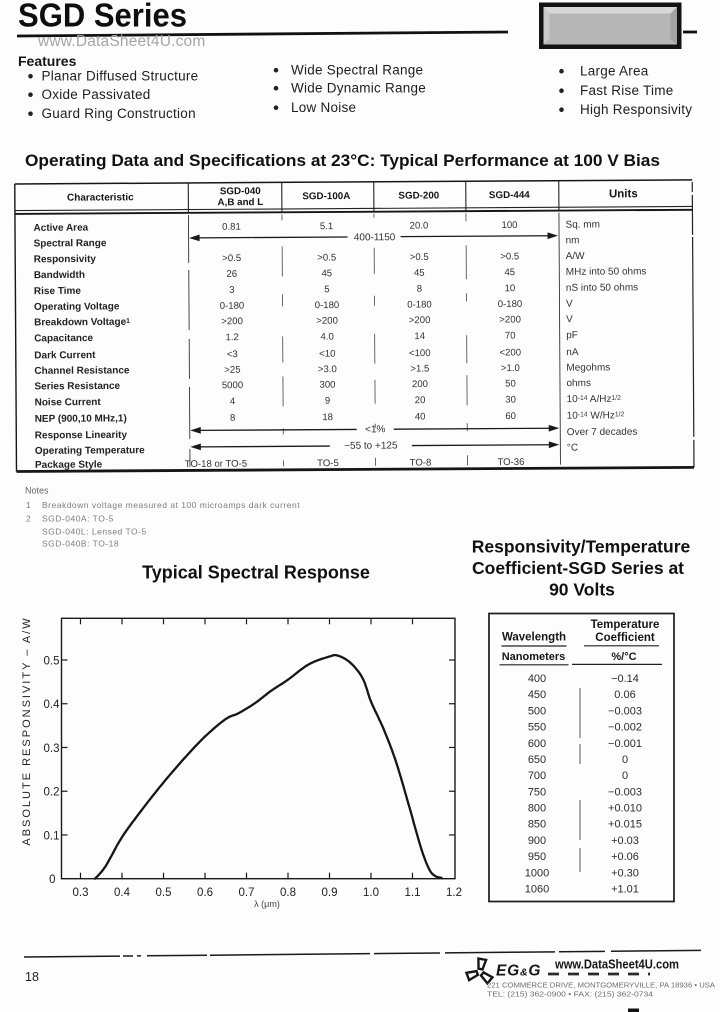 The width and height of the screenshot is (720, 1012). Describe the element at coordinates (627, 90) in the screenshot. I see `svg-text: Fast Rise Time` at that location.